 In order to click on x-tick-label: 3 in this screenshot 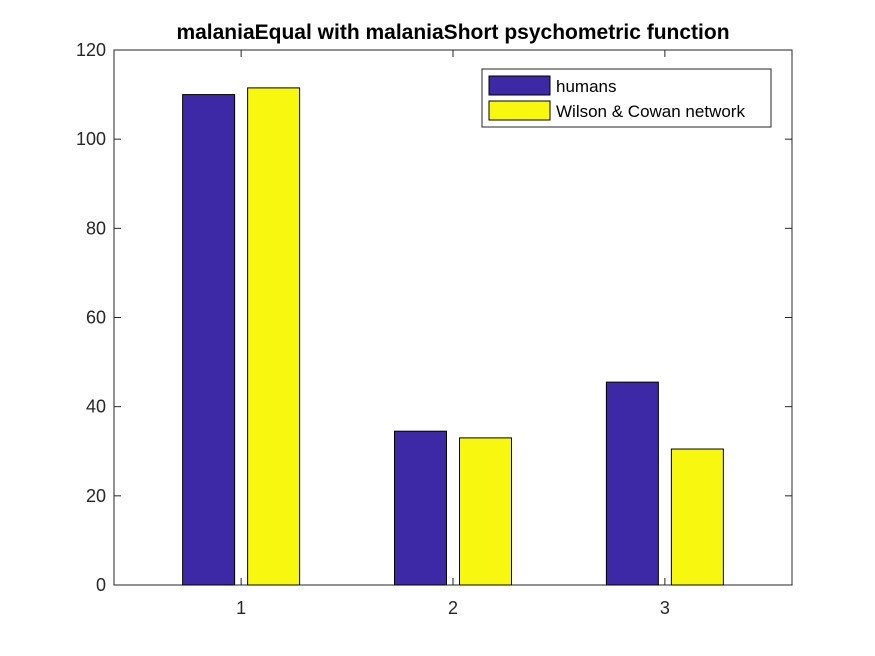, I will do `click(665, 608)`.